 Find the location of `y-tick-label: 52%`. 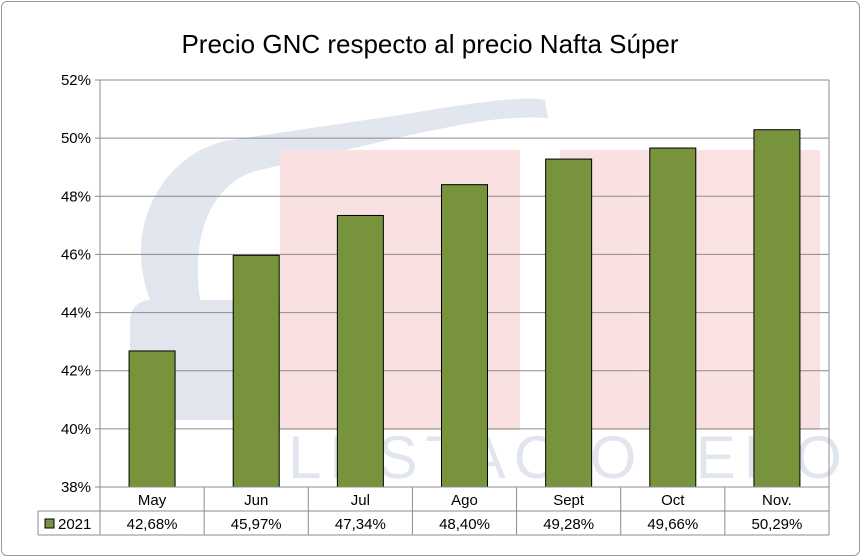

y-tick-label: 52% is located at coordinates (76, 80).